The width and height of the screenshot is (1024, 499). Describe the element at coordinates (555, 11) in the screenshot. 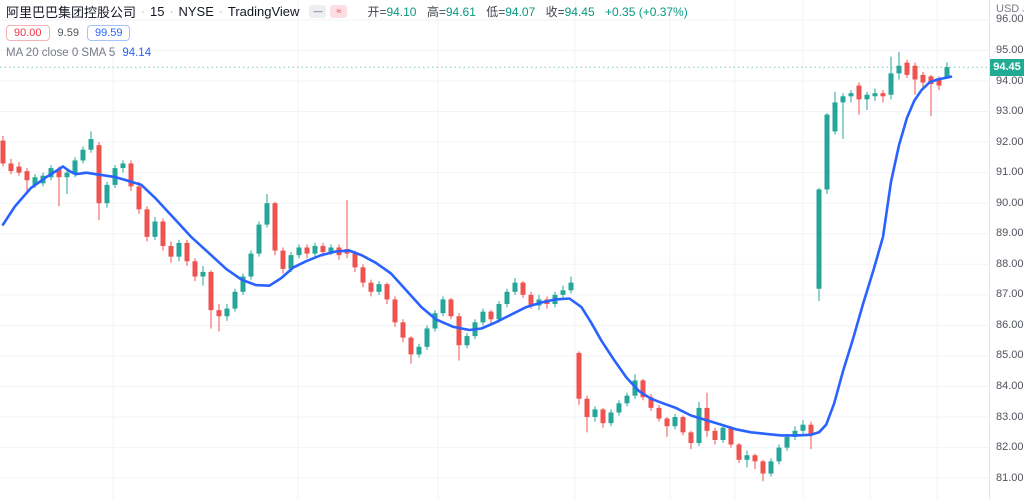

I see `close-label: 收=` at that location.